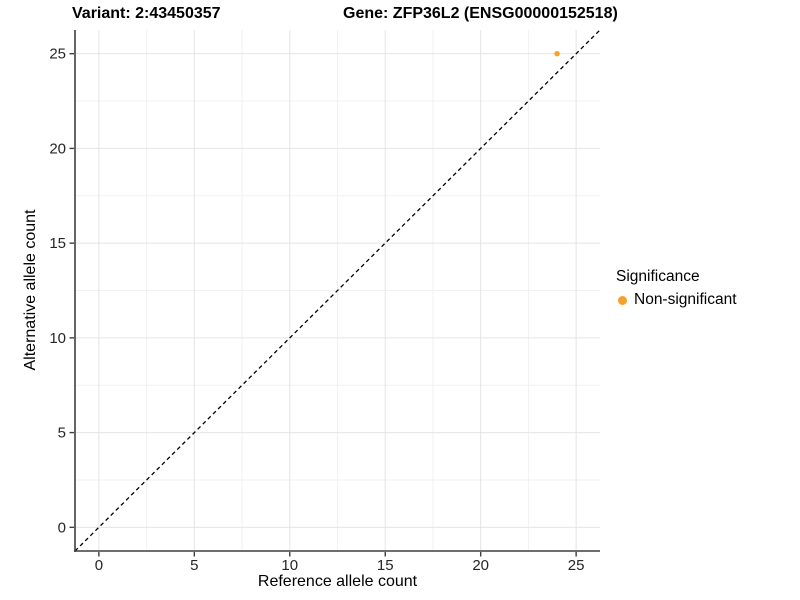  Describe the element at coordinates (289, 565) in the screenshot. I see `x-tick-label: 10` at that location.